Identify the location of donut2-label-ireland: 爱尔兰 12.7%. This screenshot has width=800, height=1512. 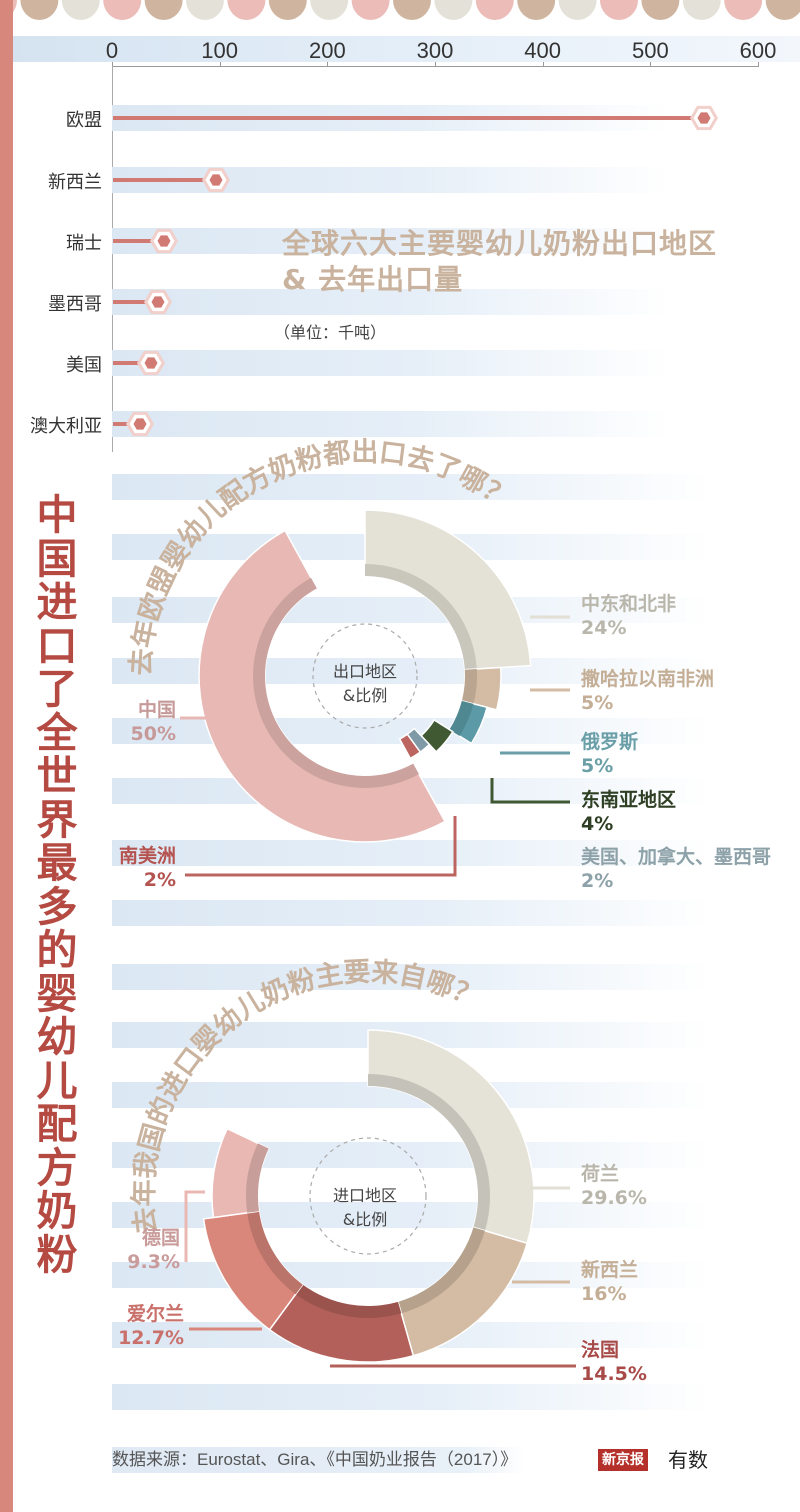
(148, 1326).